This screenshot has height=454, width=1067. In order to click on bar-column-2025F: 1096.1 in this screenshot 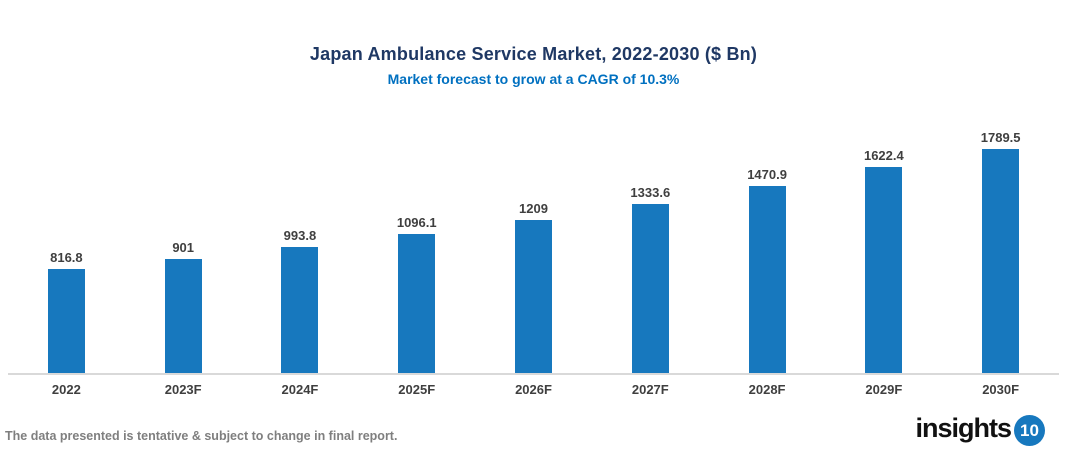, I will do `click(416, 251)`.